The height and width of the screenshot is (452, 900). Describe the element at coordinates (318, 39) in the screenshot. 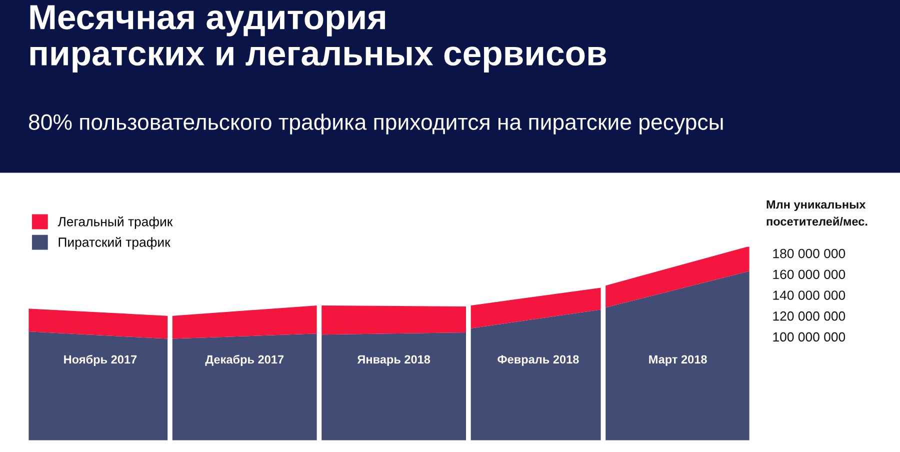

I see `chart-title: Месячная аудитория пиратских и легальных сервисов` at that location.